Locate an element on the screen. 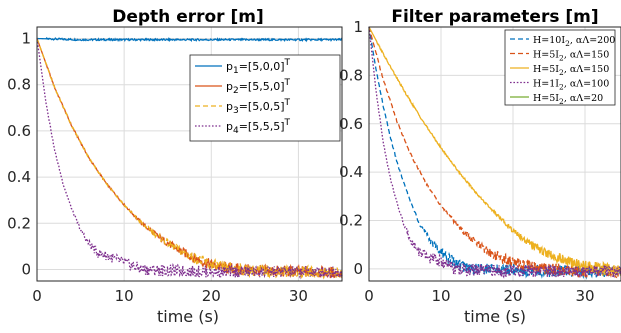 The height and width of the screenshot is (333, 621). series-line is located at coordinates (189, 39).